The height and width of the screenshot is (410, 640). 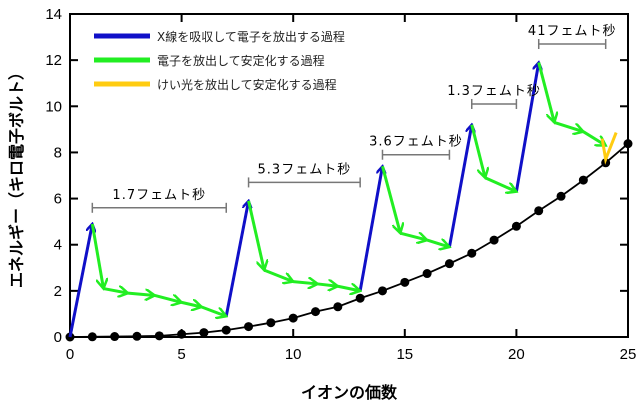 I want to click on interval-label: 1.7フェムト秒, so click(x=159, y=195).